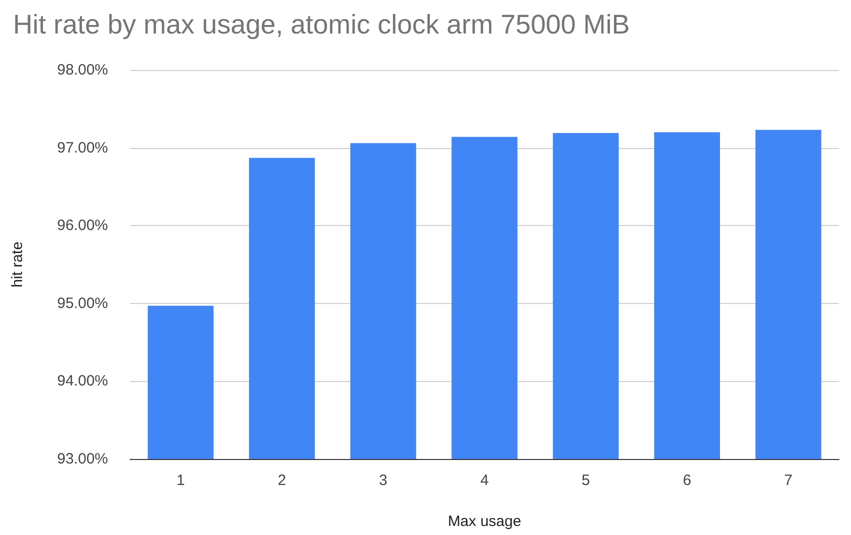  I want to click on y-tick-label: 95.00%, so click(82, 303).